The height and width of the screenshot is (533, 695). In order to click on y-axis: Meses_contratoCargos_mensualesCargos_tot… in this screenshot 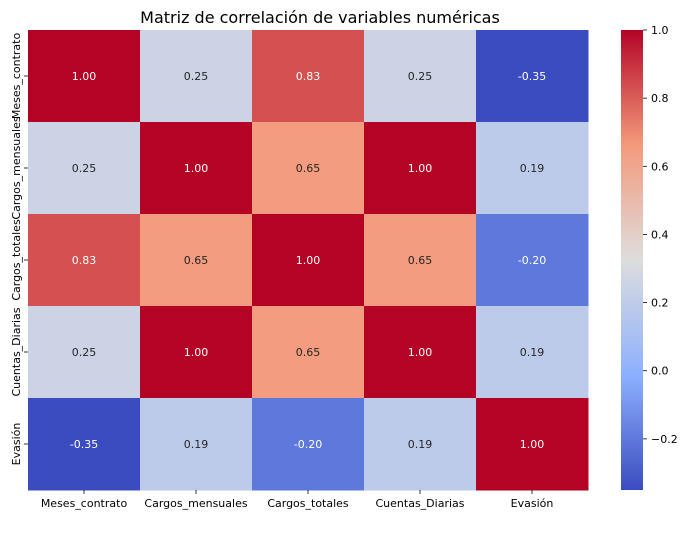, I will do `click(19, 249)`.